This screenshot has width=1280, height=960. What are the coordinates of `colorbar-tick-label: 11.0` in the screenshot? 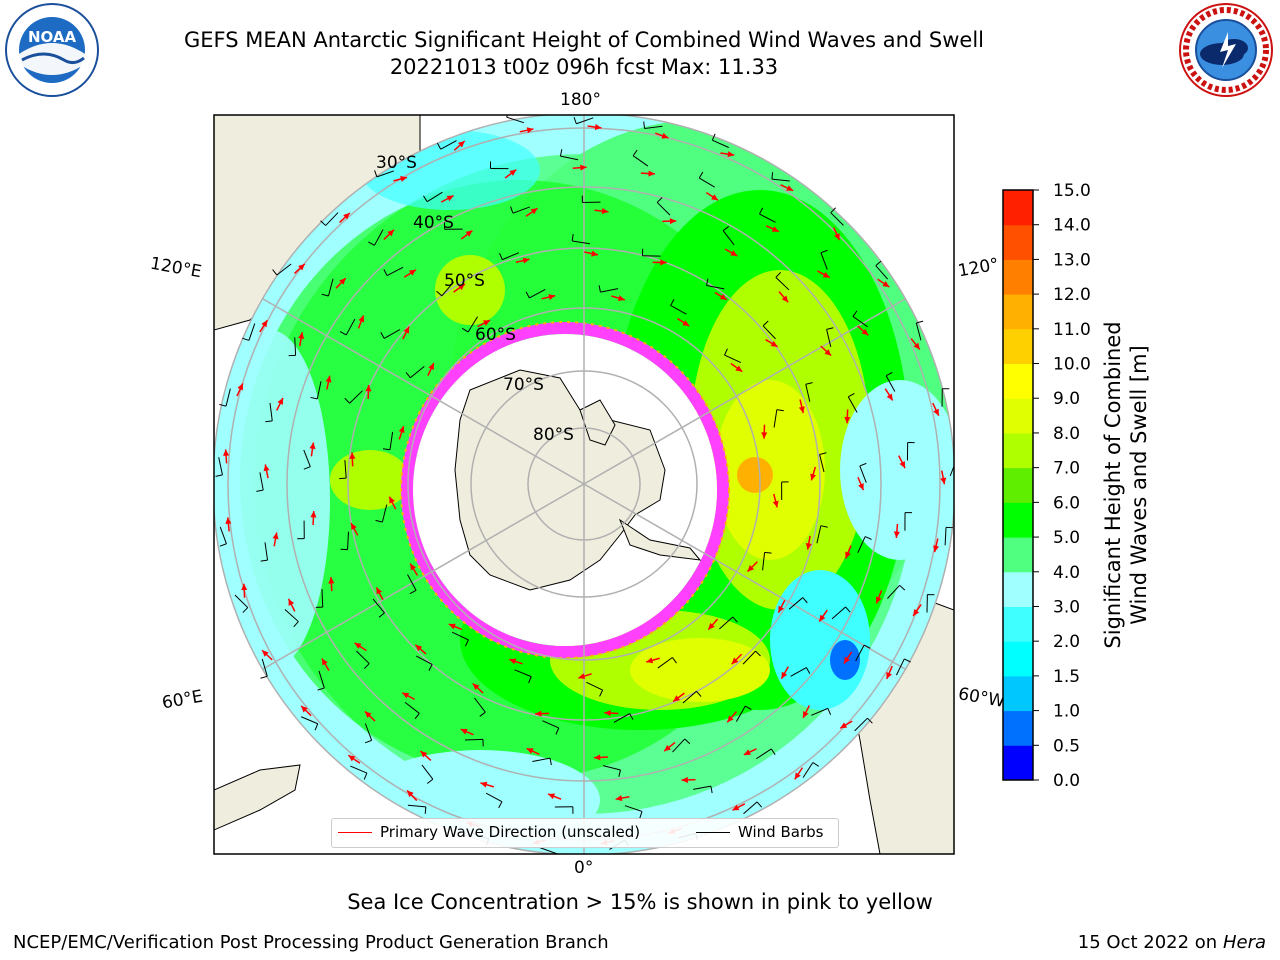 It's located at (1072, 330).